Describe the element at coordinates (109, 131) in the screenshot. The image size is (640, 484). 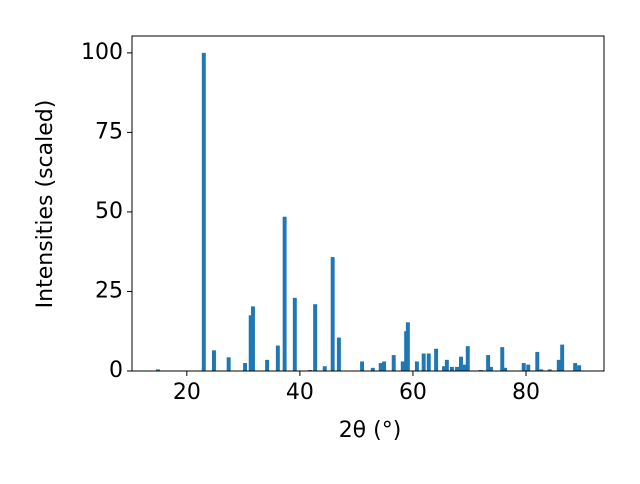
I see `y-tick-label: 75` at that location.